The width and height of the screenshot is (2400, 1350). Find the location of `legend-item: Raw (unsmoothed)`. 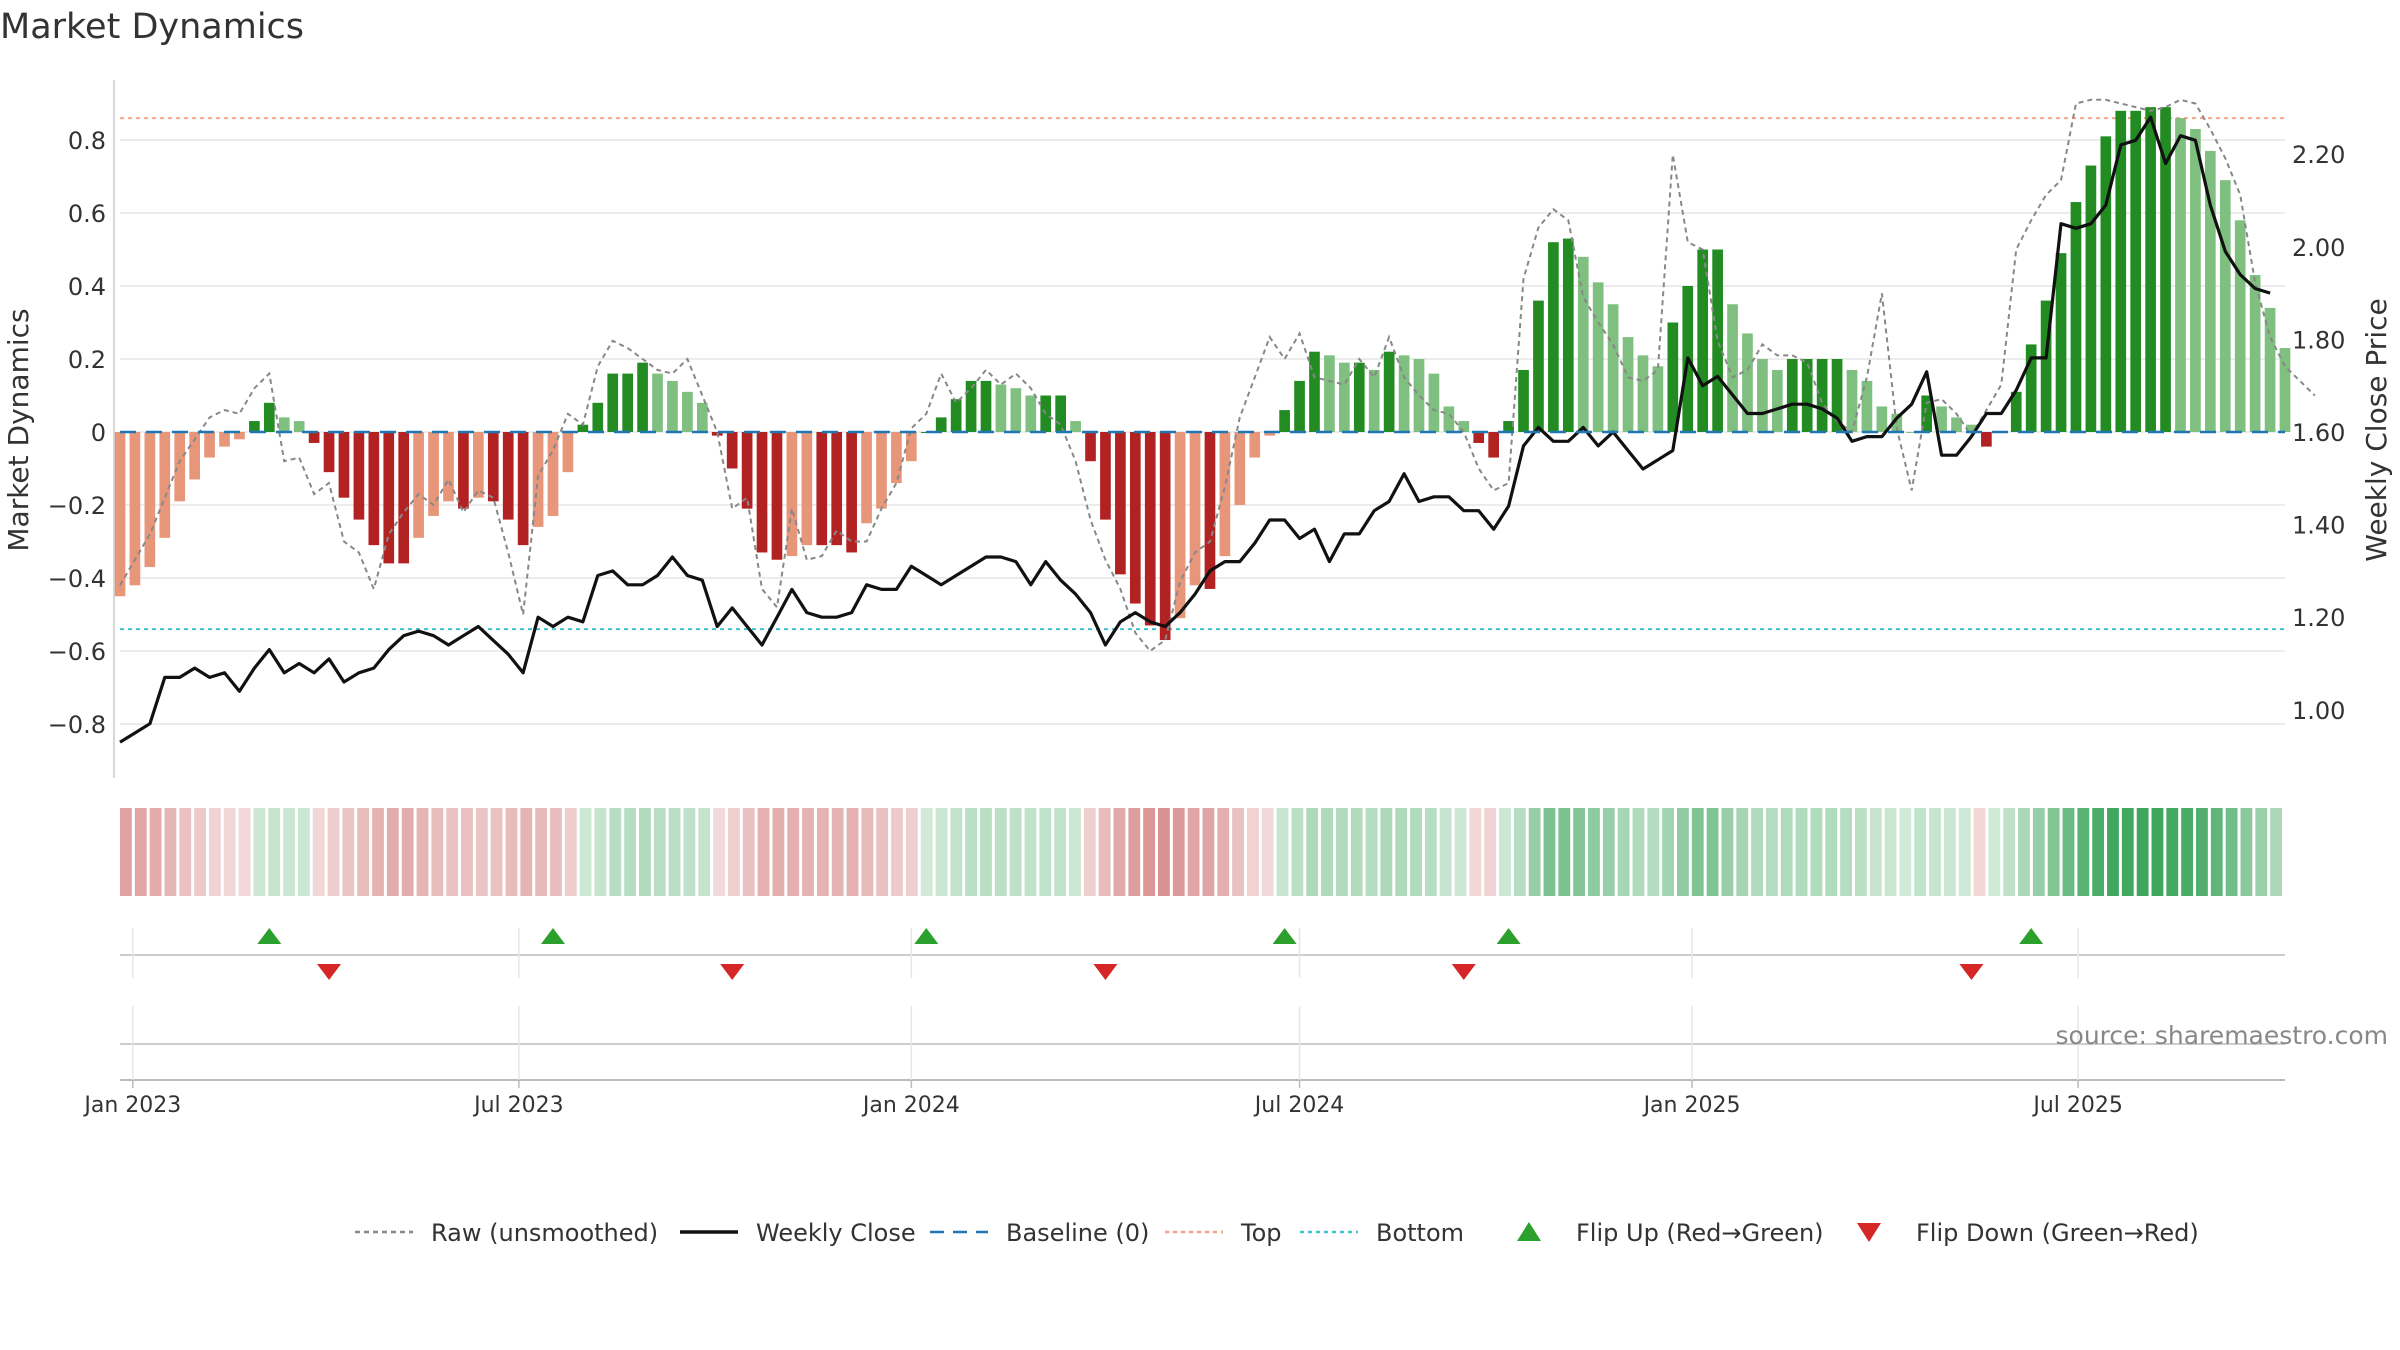

legend-item: Raw (unsmoothed) is located at coordinates (506, 1233).